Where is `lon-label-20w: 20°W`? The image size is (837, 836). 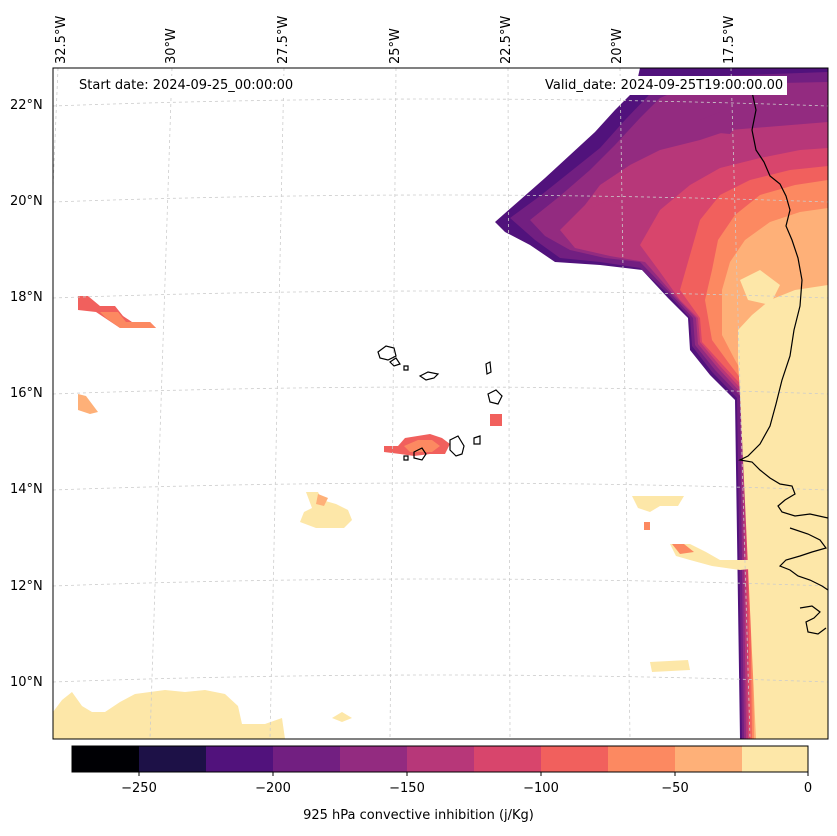
lon-label-20w: 20°W is located at coordinates (617, 46).